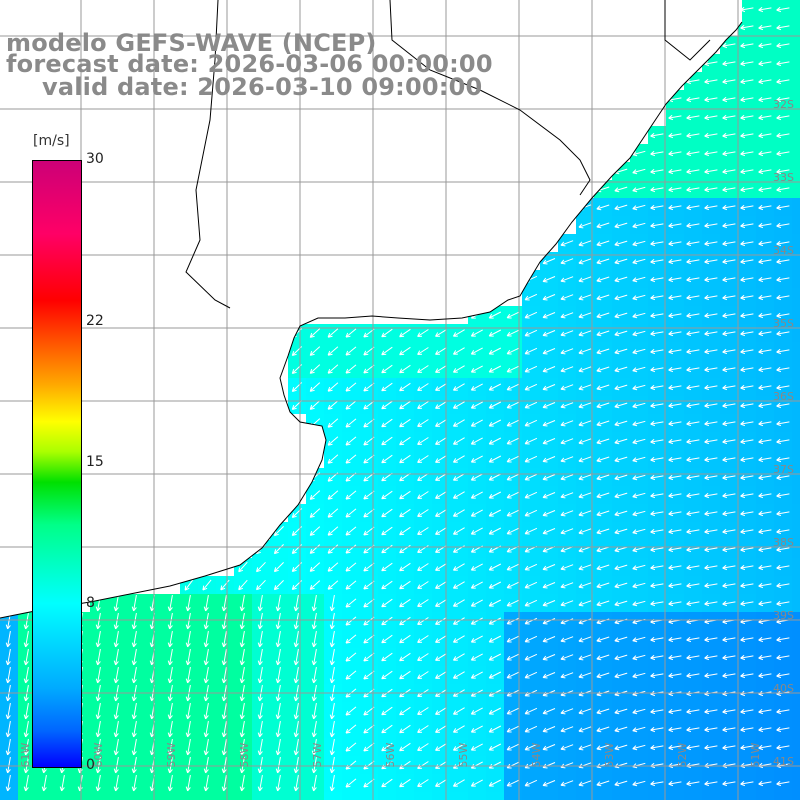  I want to click on latitude-label: 36S, so click(783, 396).